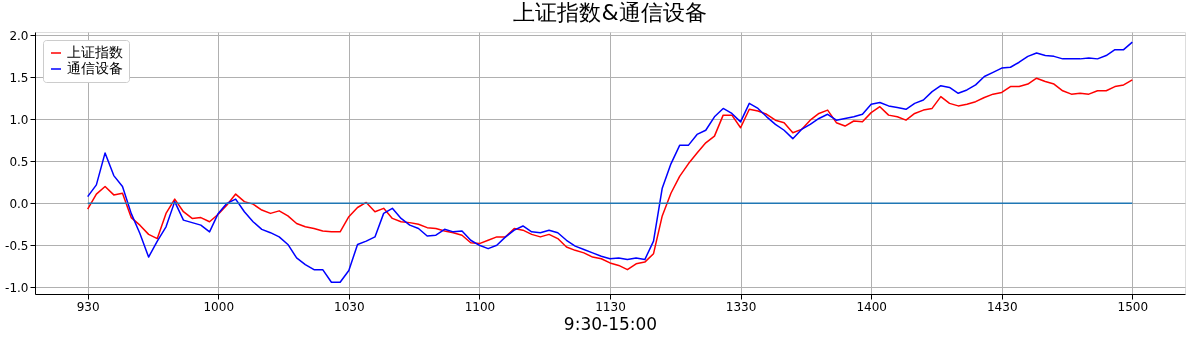 The width and height of the screenshot is (1200, 361). I want to click on x-tick-label: 1500, so click(1133, 306).